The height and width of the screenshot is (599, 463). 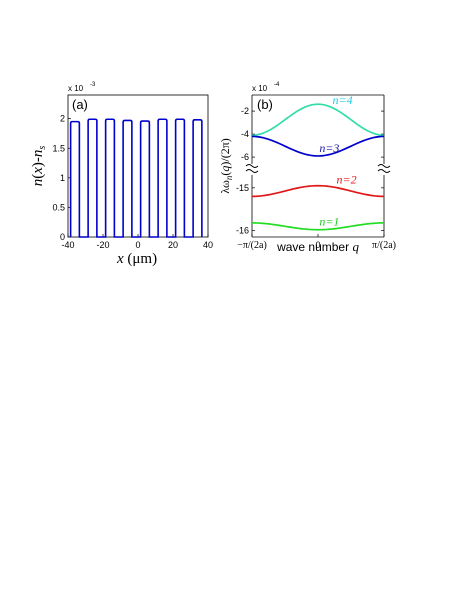 I want to click on panel-b-ytick-label: -6, so click(x=245, y=157).